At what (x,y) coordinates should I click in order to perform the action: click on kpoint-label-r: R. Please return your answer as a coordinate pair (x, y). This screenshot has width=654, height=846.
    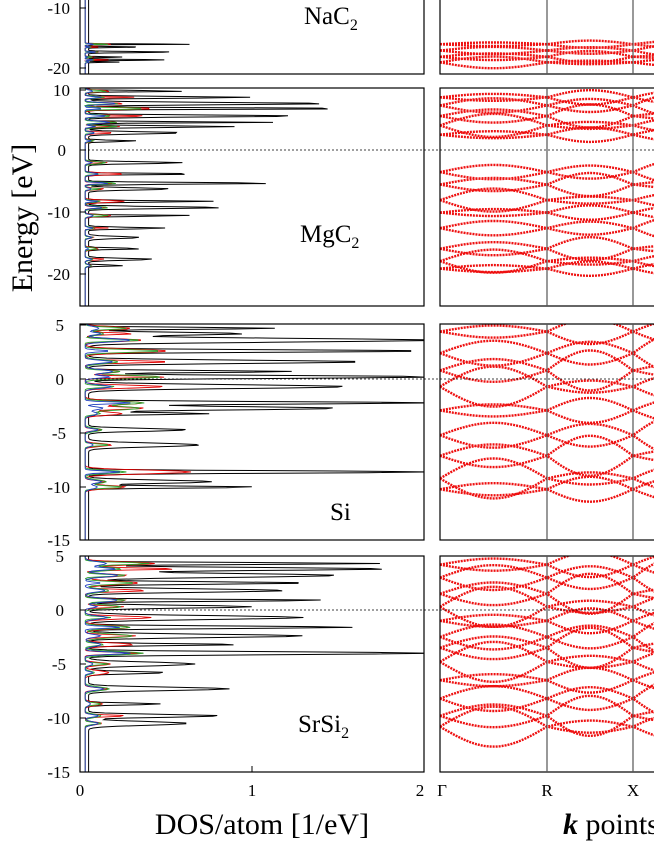
    Looking at the image, I should click on (547, 790).